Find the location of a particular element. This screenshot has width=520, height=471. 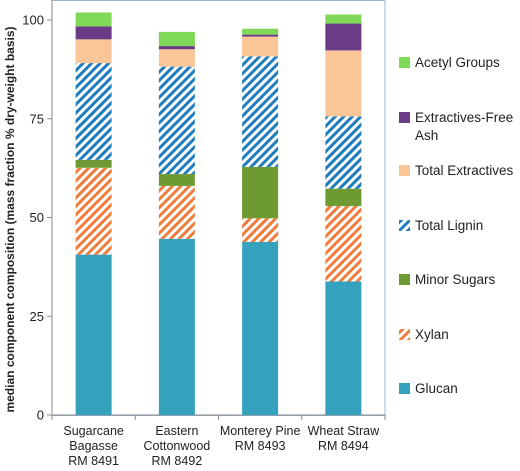

x-tick-label: Bagasse is located at coordinates (93, 446).